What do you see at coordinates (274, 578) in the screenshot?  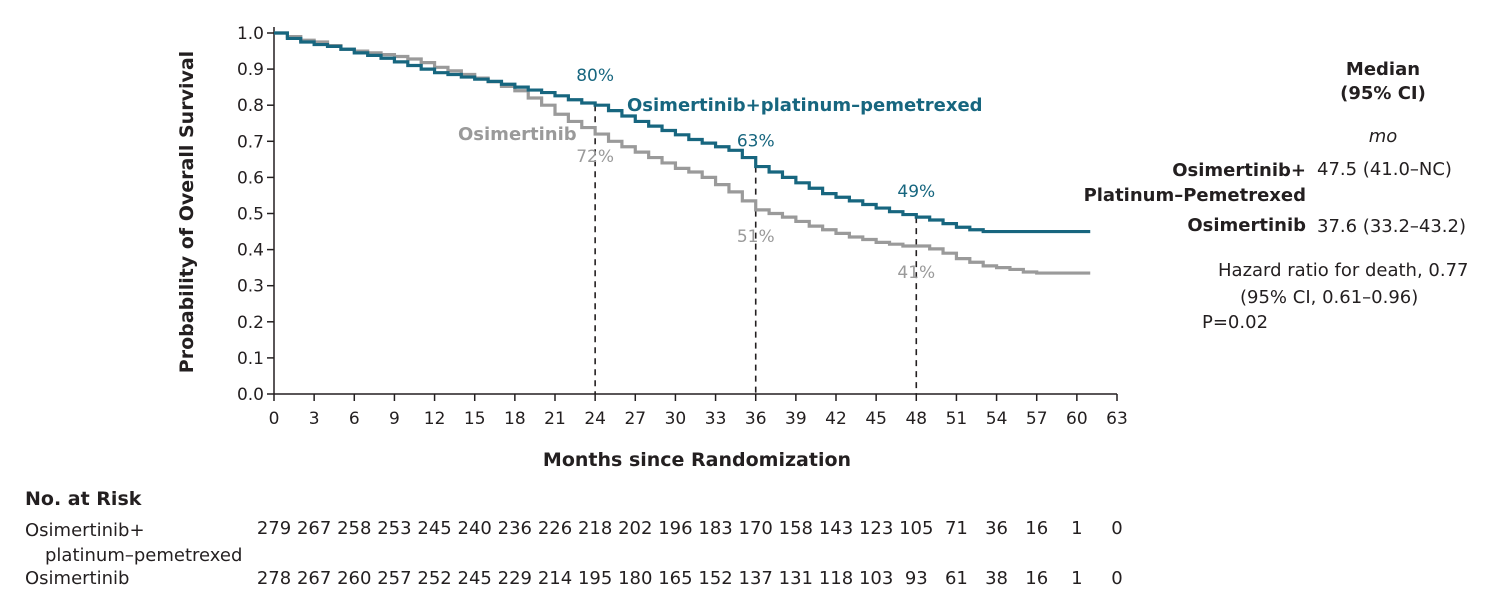 I see `risk-value-osimertinib: 278` at bounding box center [274, 578].